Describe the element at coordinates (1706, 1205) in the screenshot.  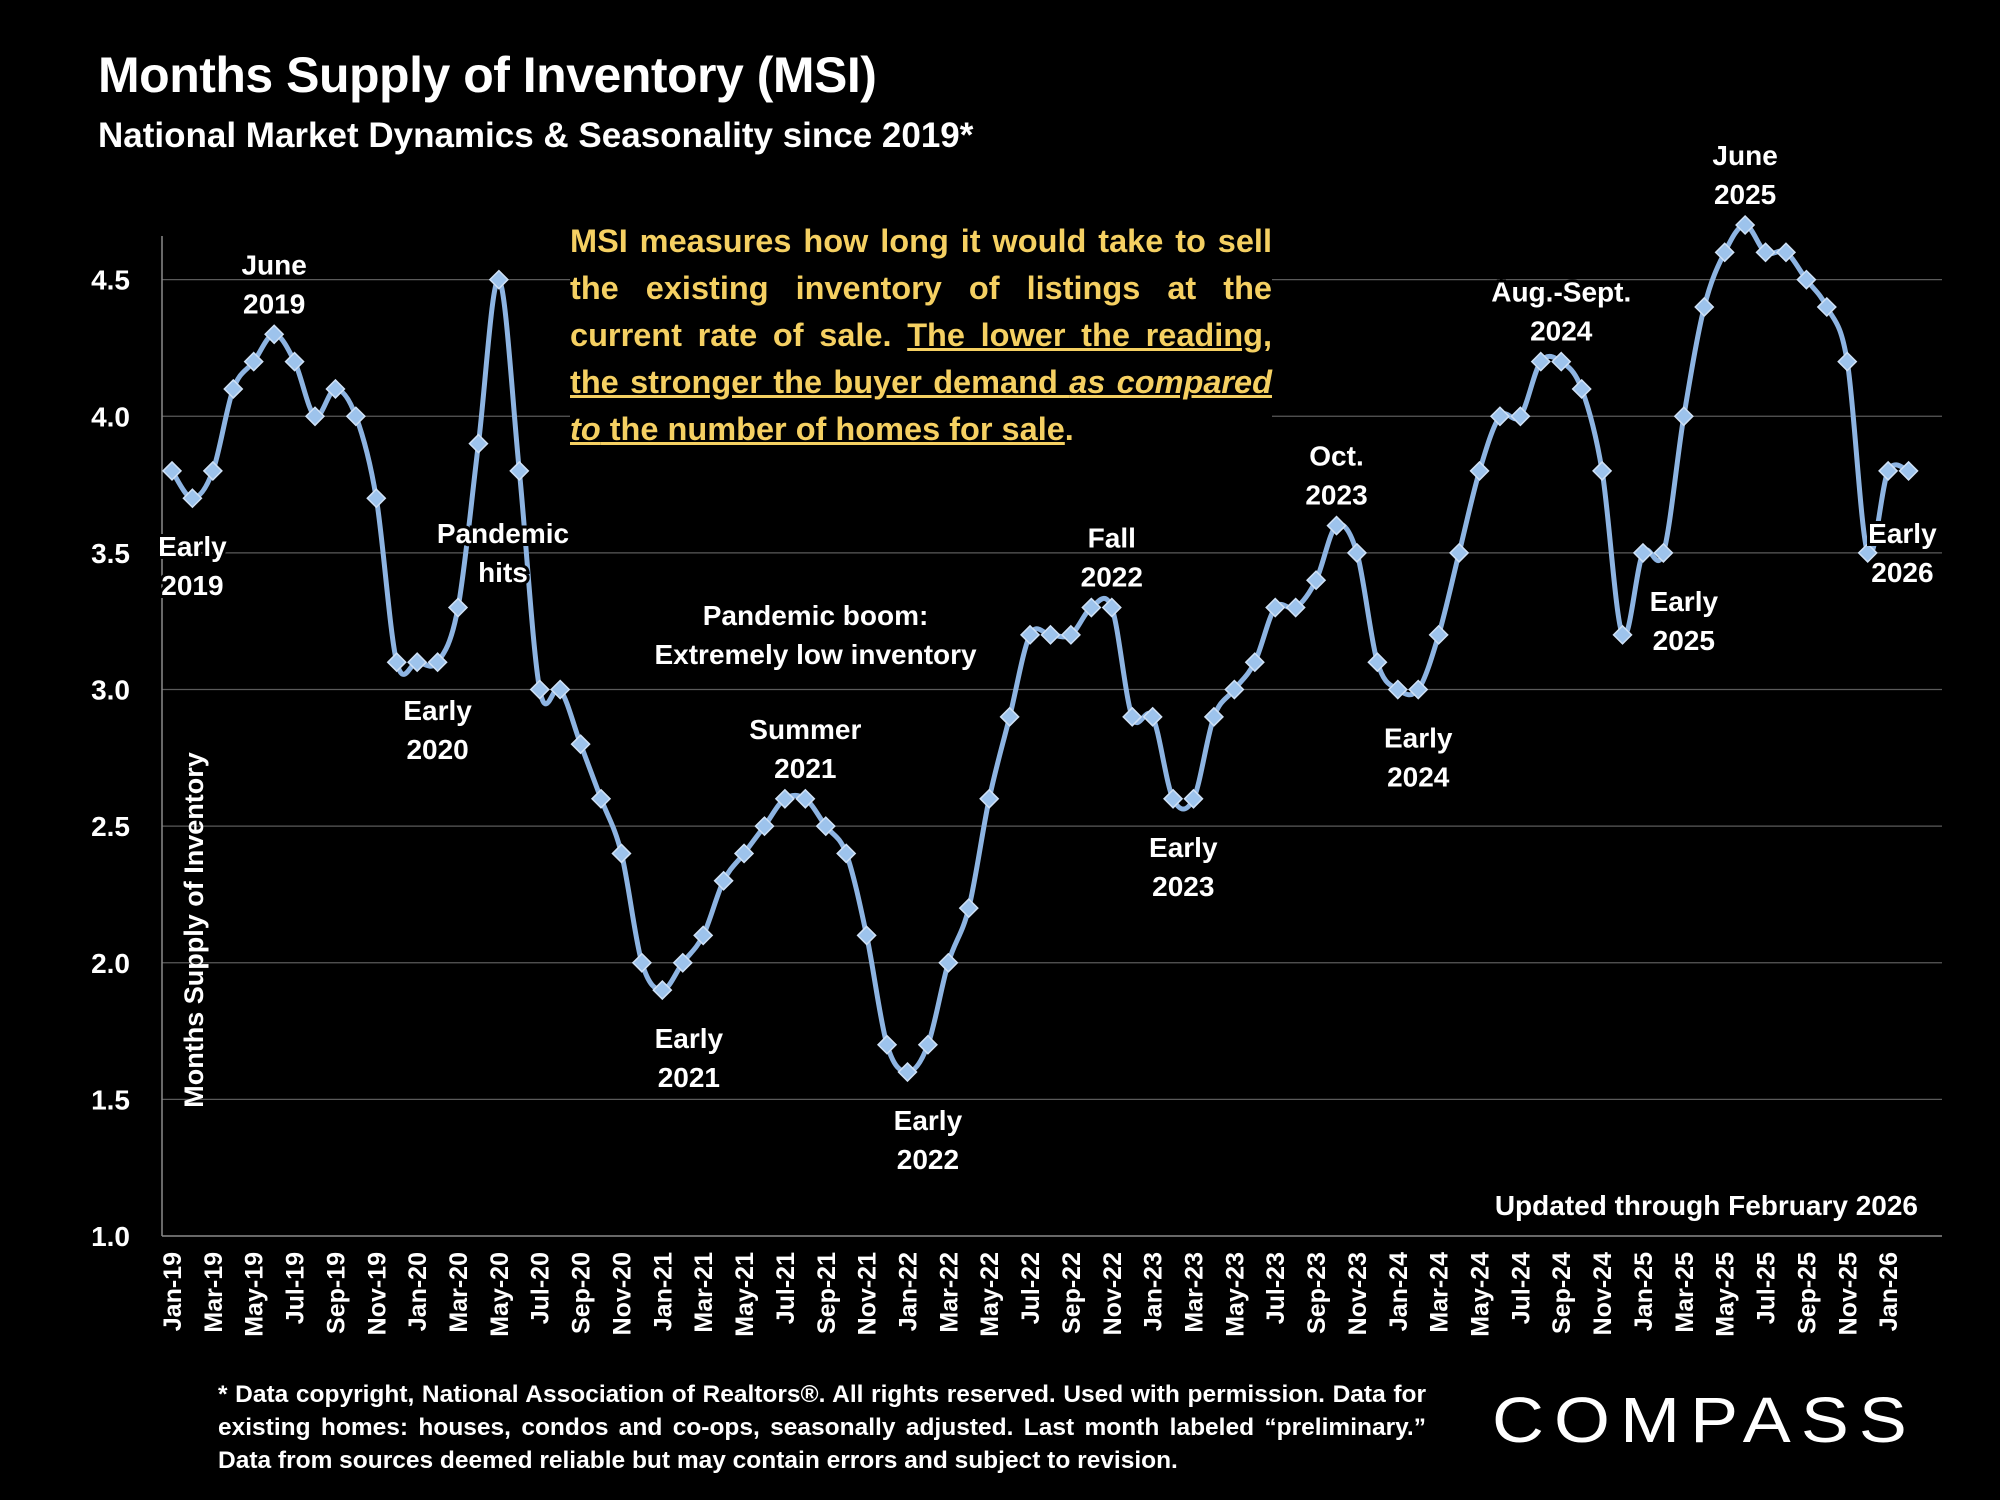
I see `updated-through-label: Updated through February 2026` at that location.